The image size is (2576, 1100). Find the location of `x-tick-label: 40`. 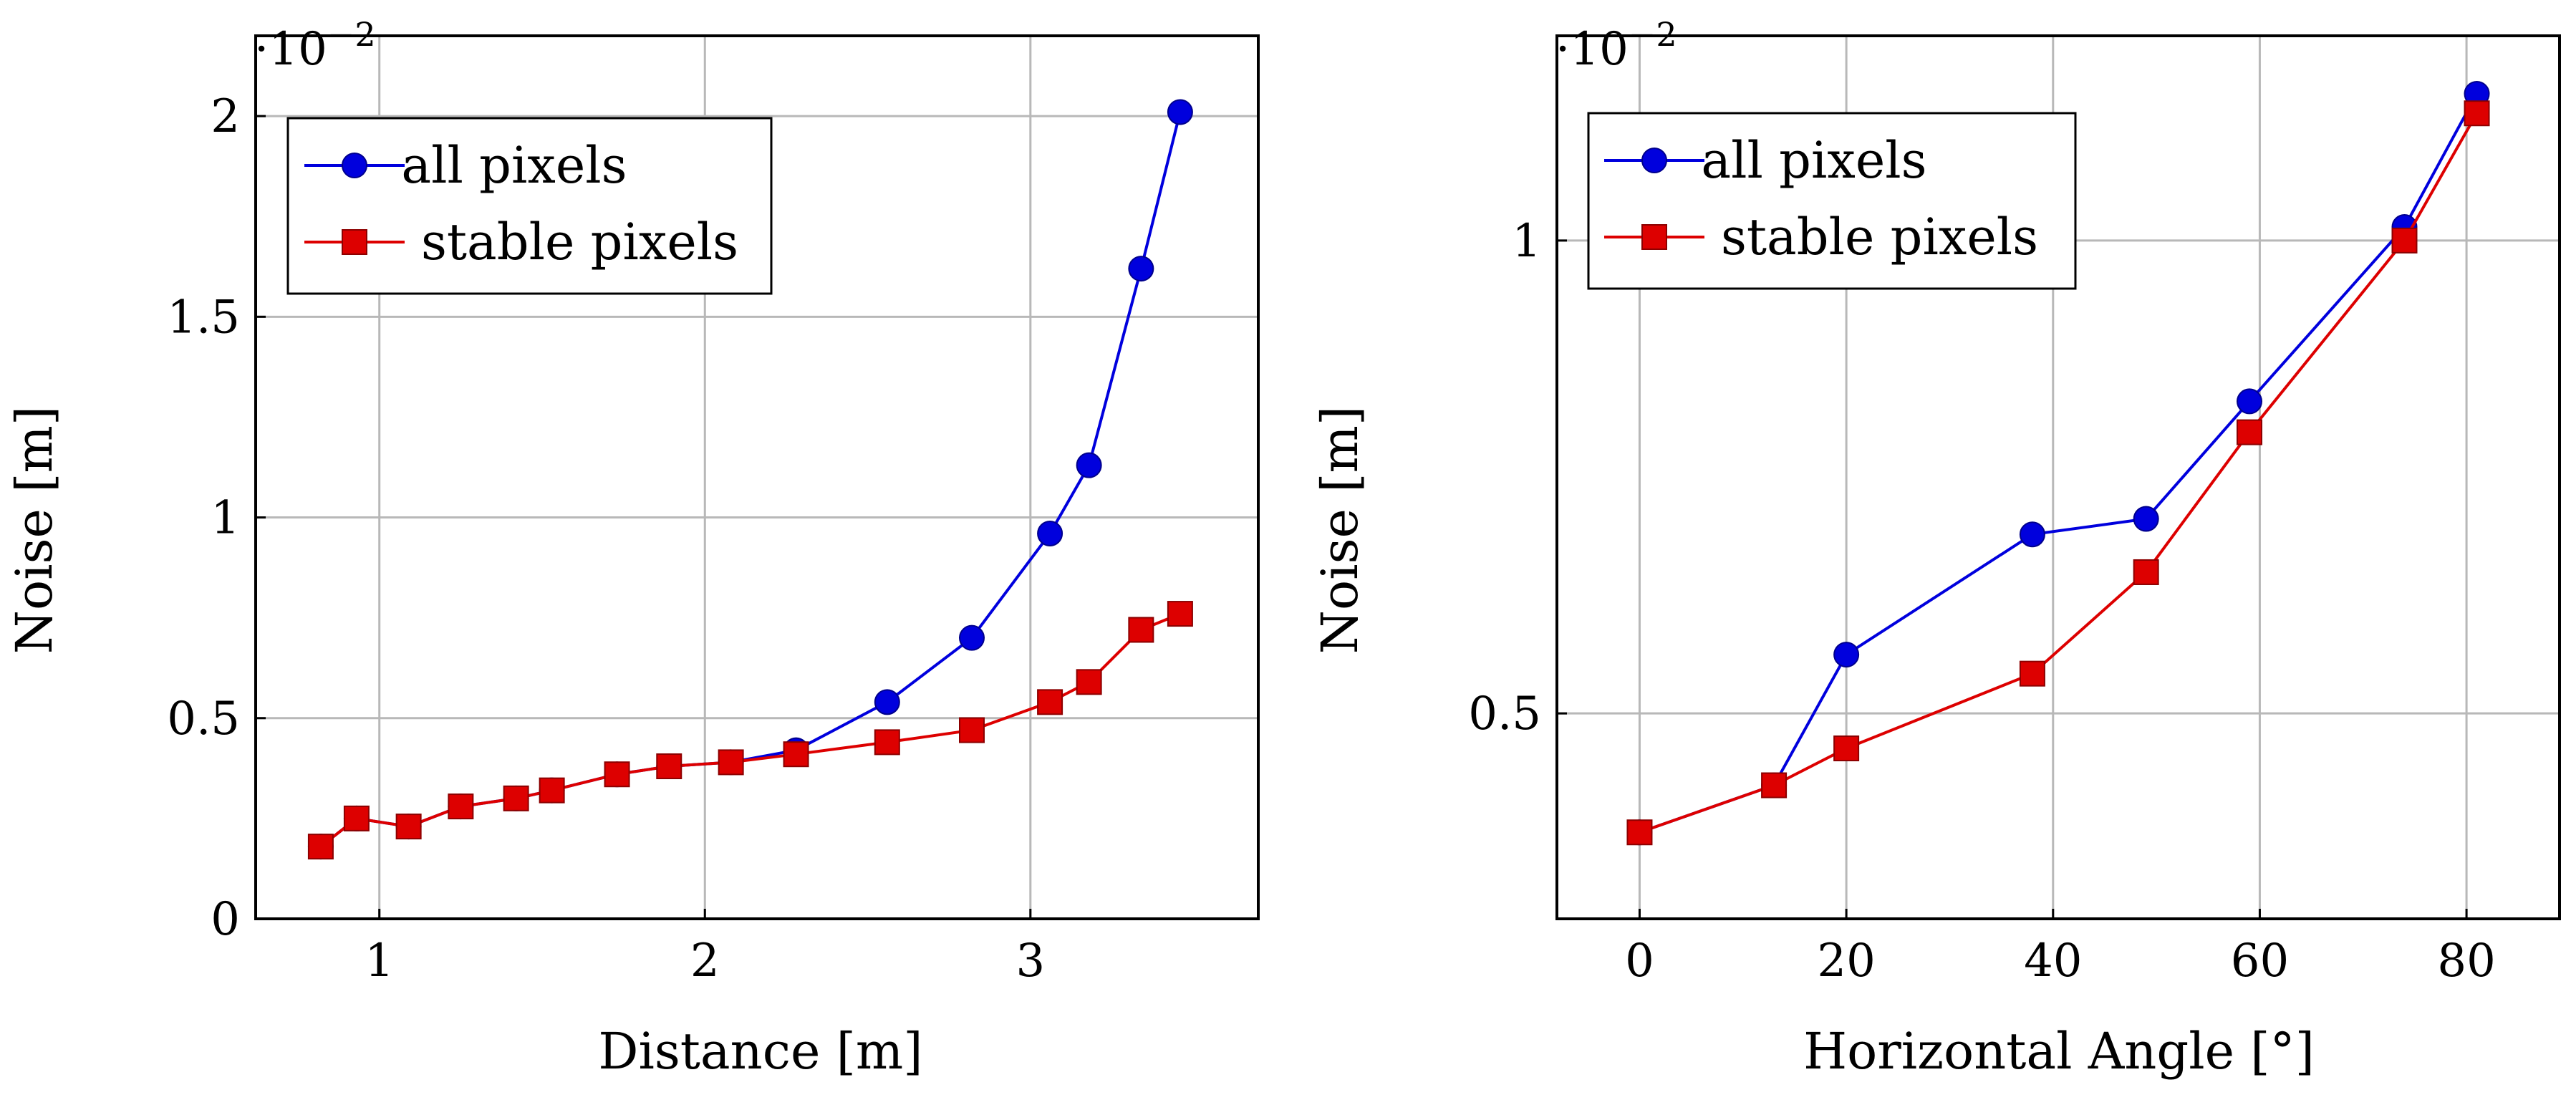

x-tick-label: 40 is located at coordinates (2053, 962).